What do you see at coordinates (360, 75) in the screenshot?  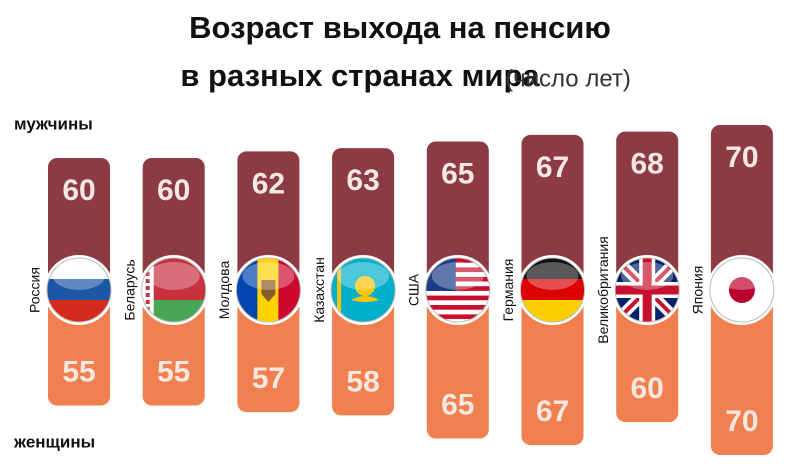 I see `chart-subtitle: в разных странах мира` at bounding box center [360, 75].